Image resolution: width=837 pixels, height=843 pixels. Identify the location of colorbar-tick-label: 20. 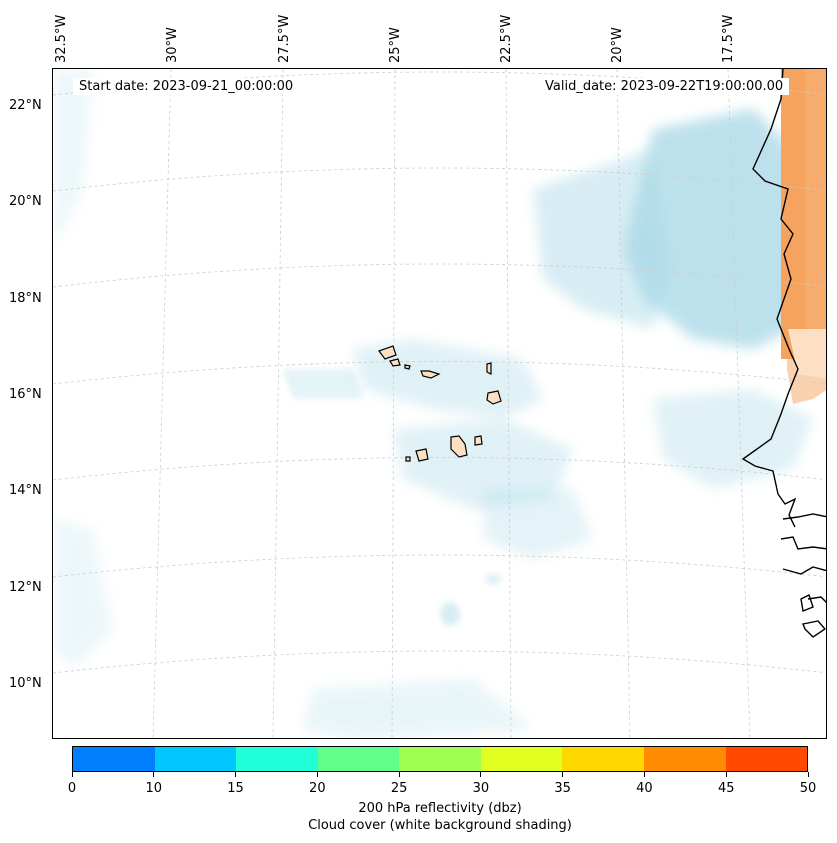
(317, 788).